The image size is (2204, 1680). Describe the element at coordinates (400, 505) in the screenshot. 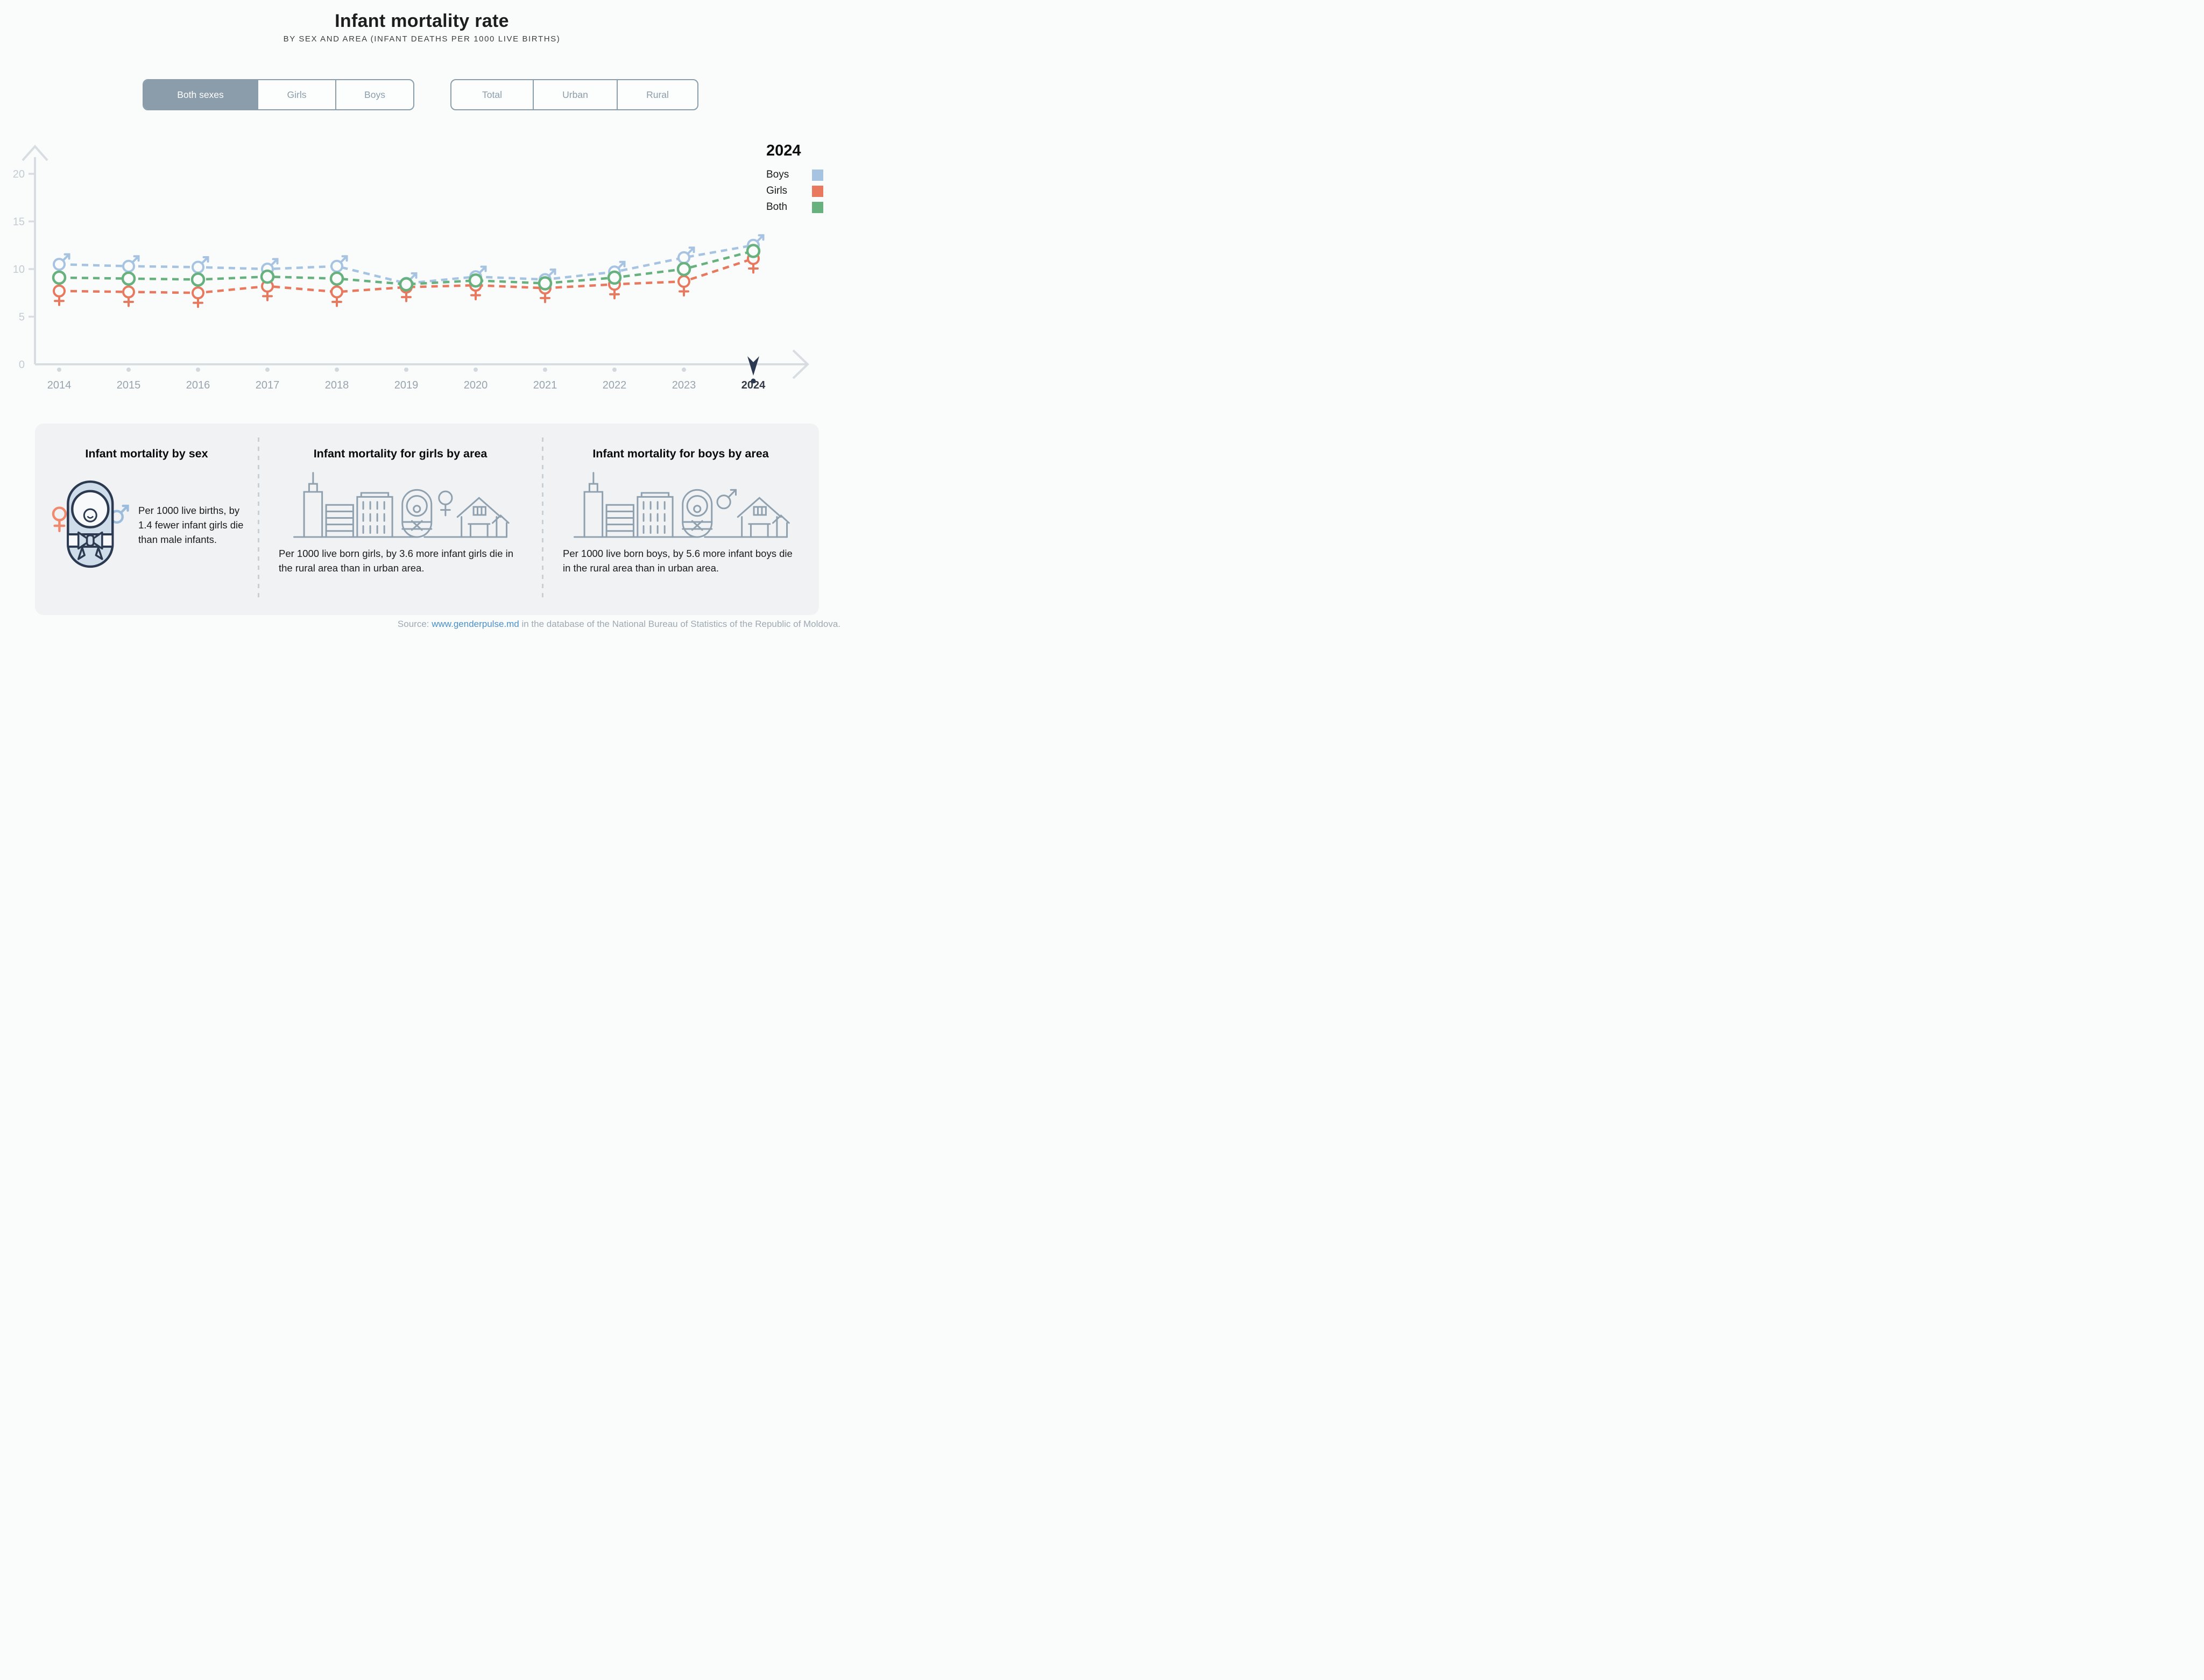

I see `city-baby-house-female-icon` at that location.